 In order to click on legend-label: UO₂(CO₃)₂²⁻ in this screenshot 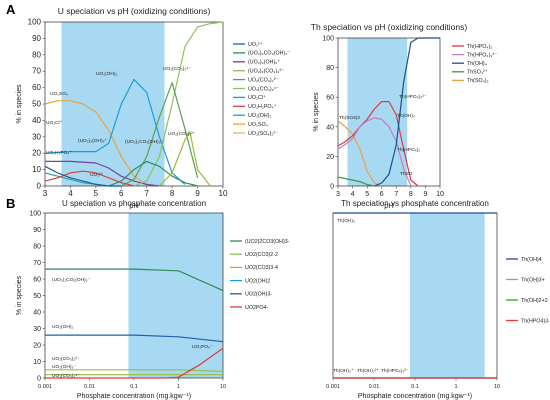, I will do `click(263, 80)`.